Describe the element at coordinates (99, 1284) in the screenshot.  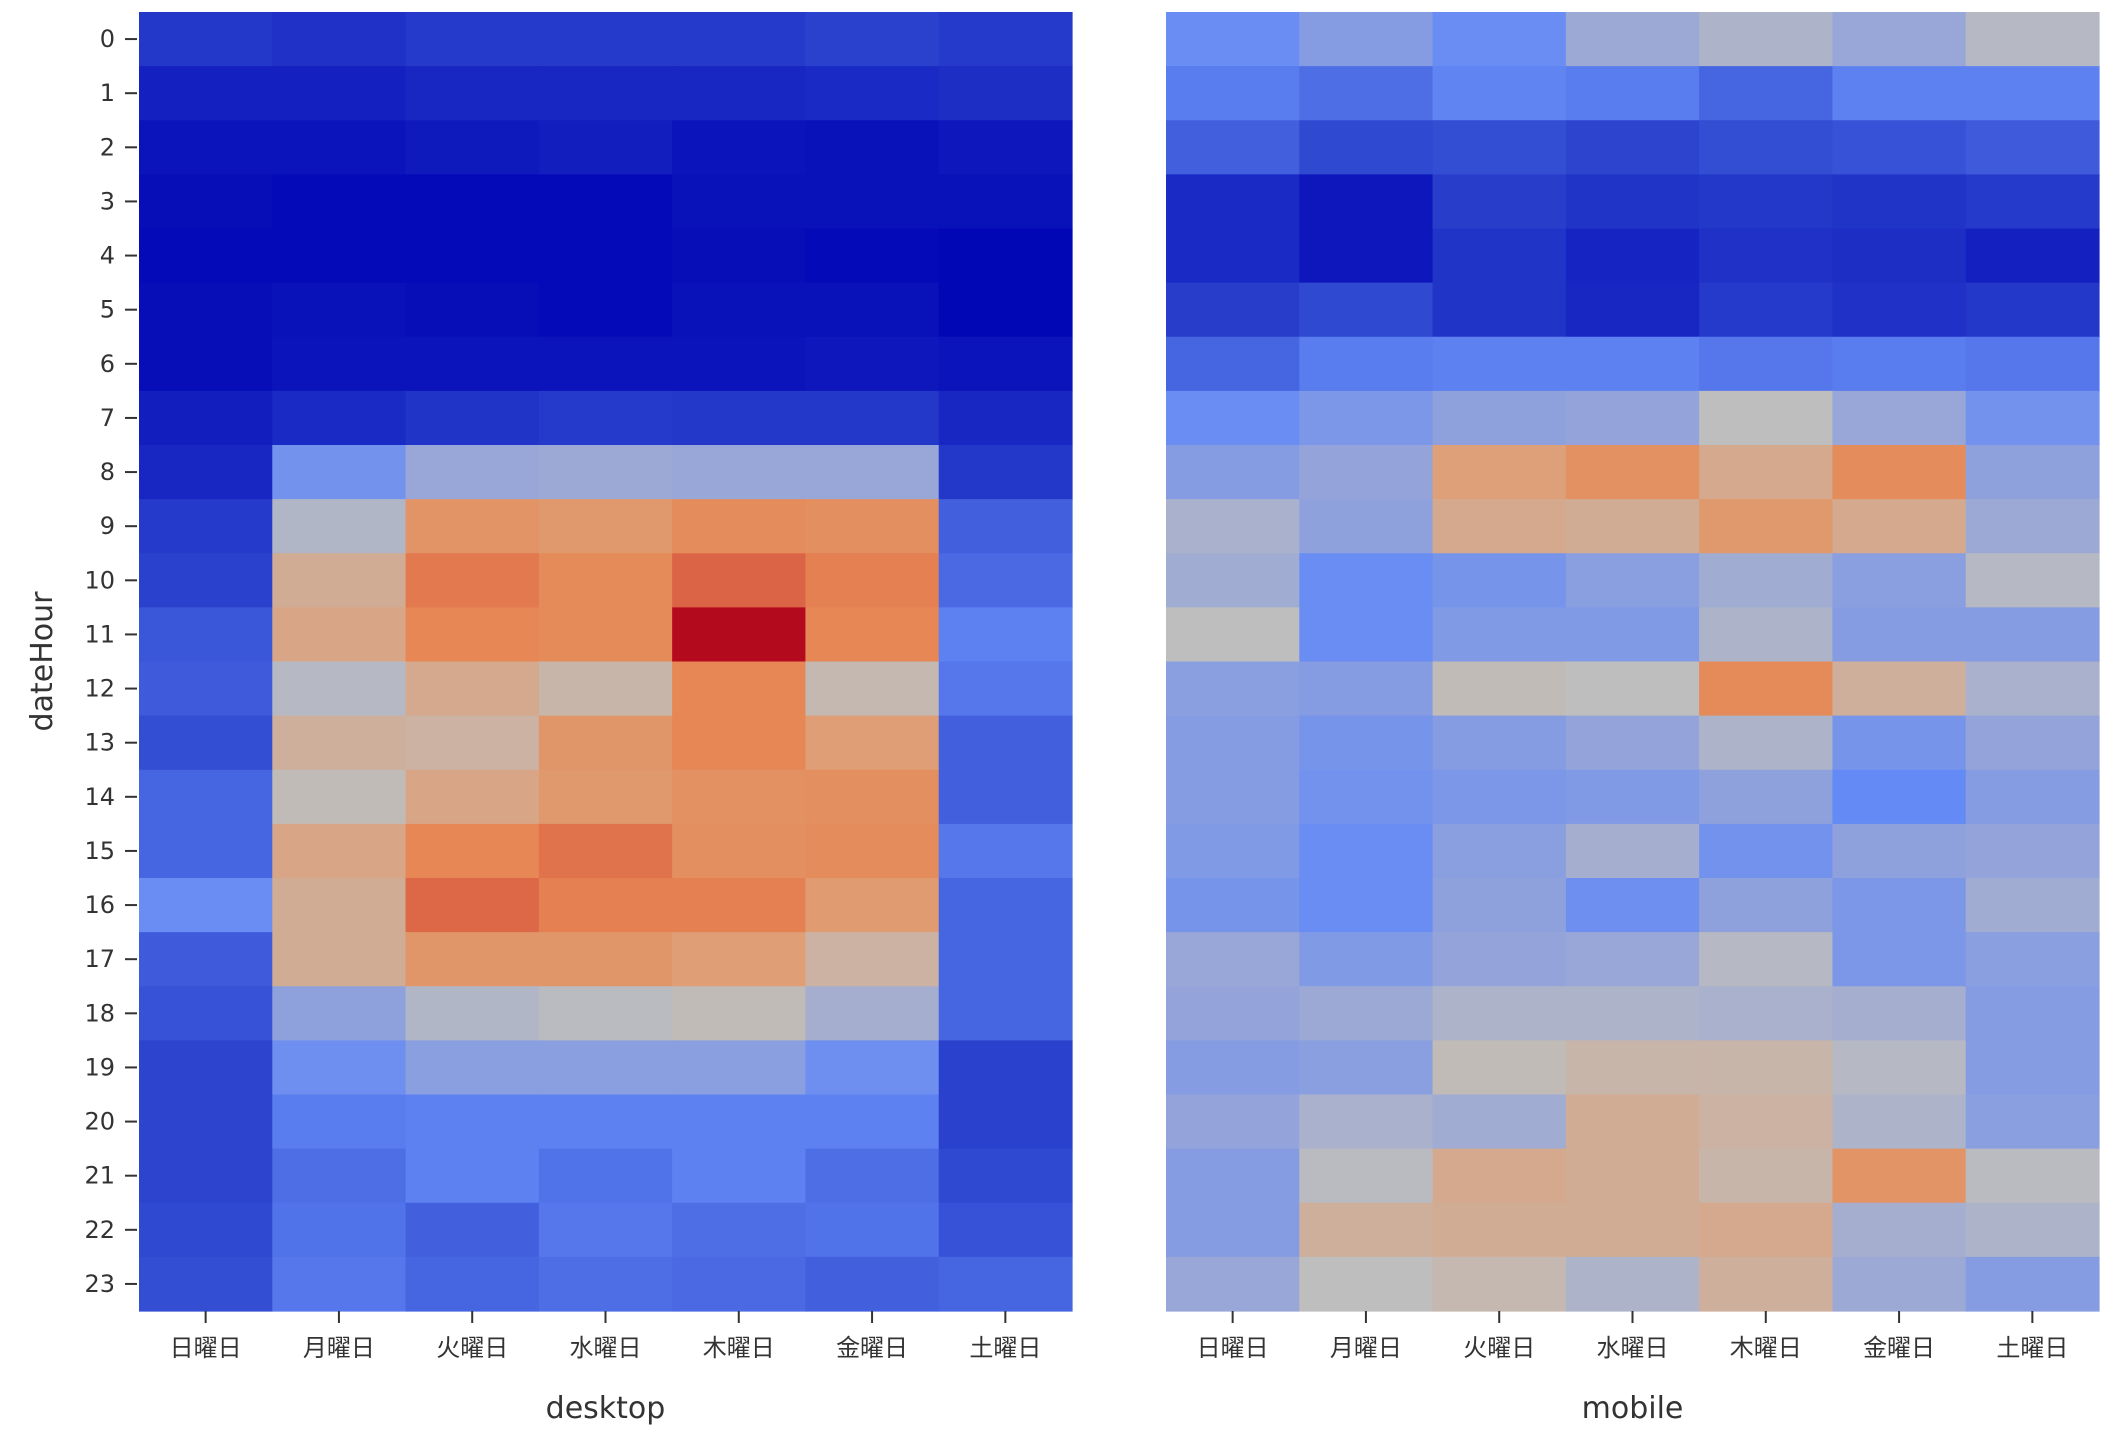
I see `y-tick-label: 23` at that location.